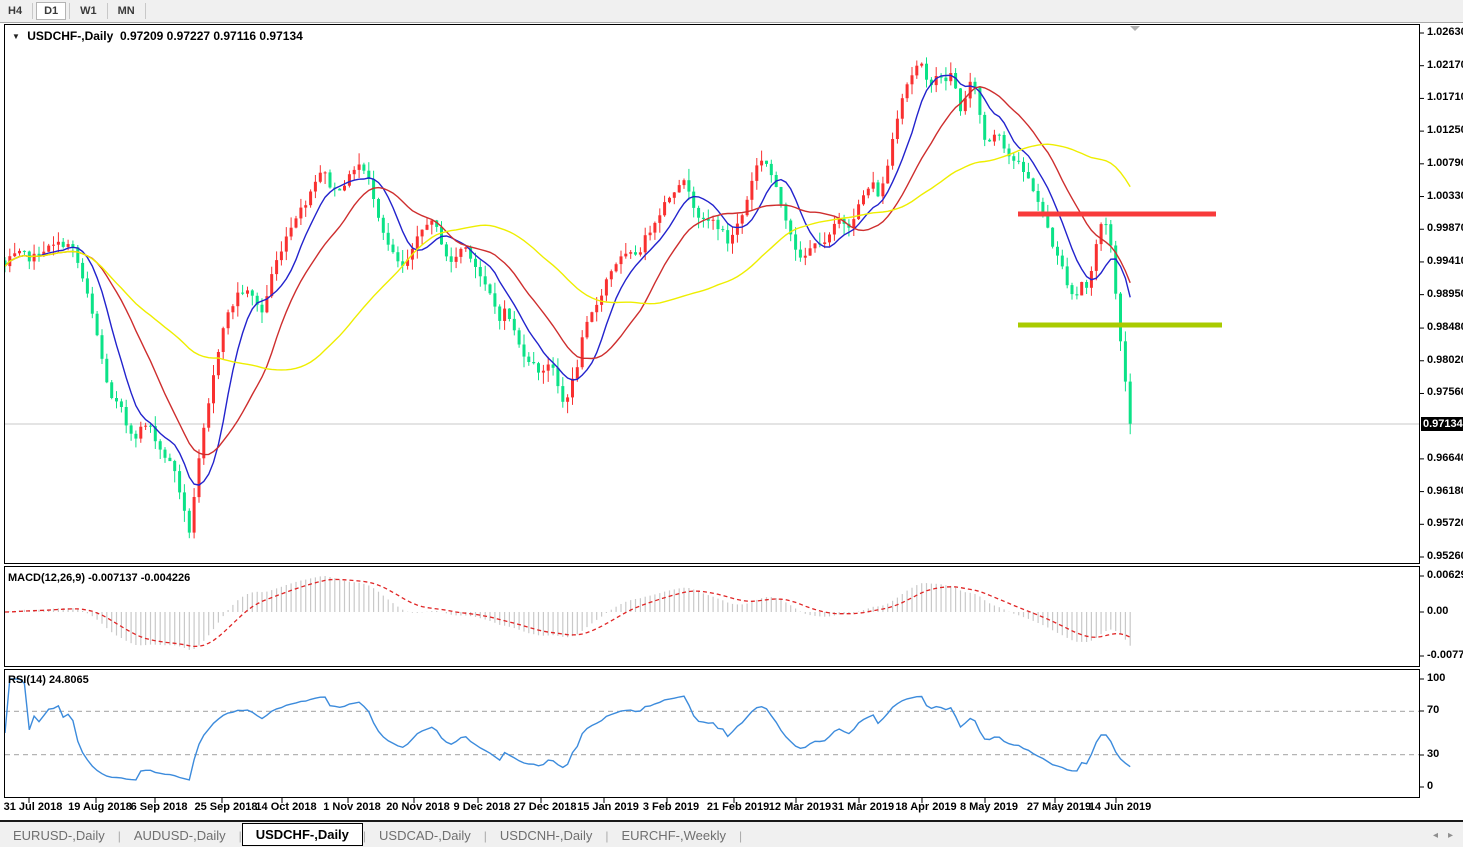  I want to click on timeframe-button-h4: H4, so click(15, 11).